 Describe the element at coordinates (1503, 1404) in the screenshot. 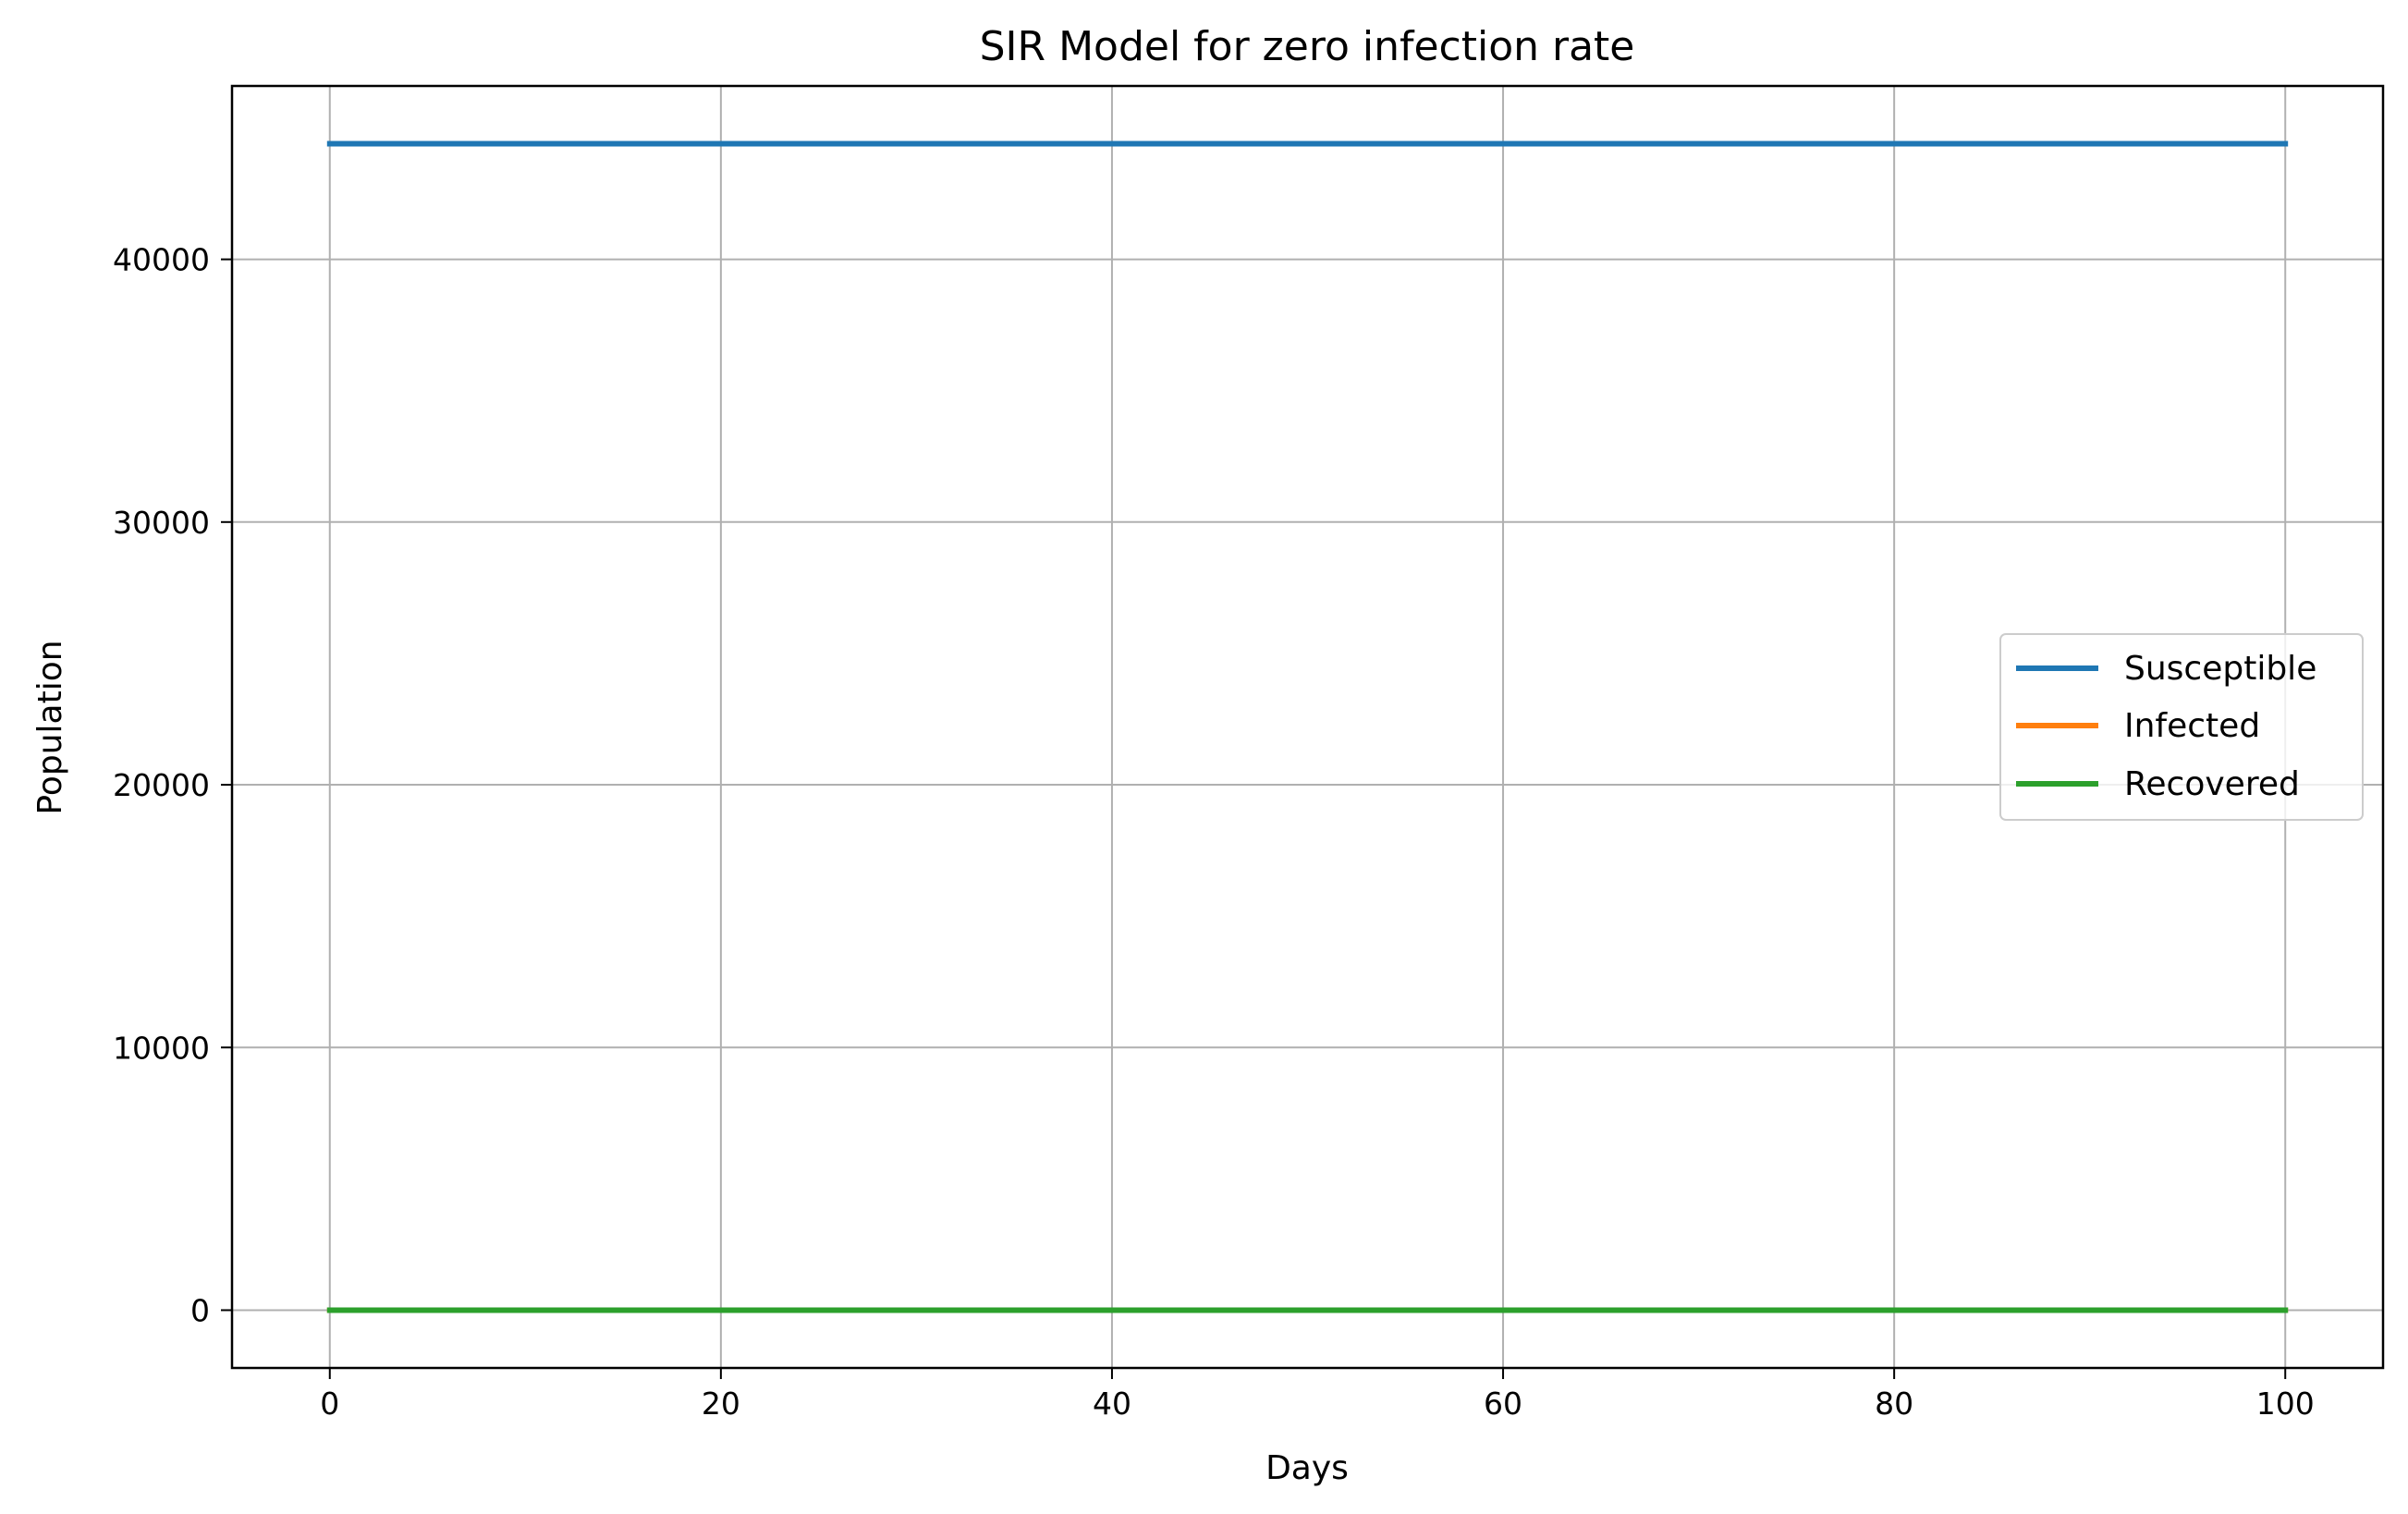

I see `x-tick-label: 60` at that location.